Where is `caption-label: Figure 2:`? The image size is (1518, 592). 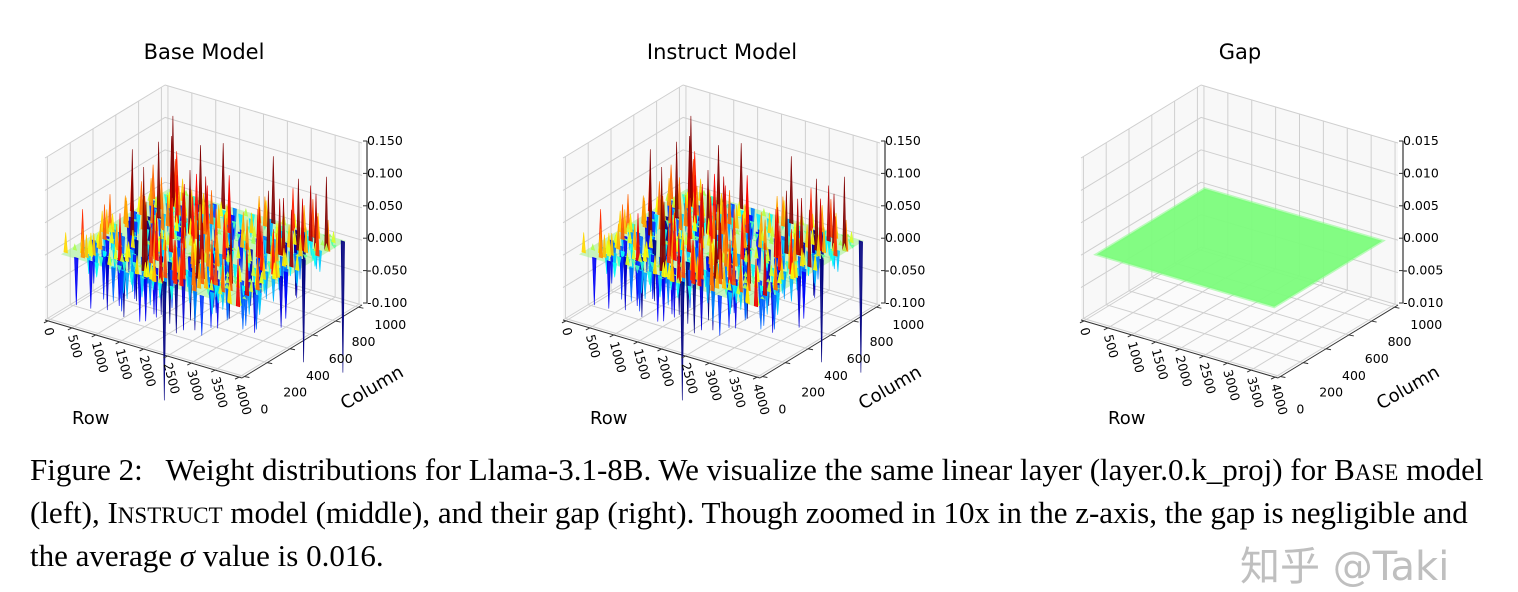 caption-label: Figure 2: is located at coordinates (86, 469).